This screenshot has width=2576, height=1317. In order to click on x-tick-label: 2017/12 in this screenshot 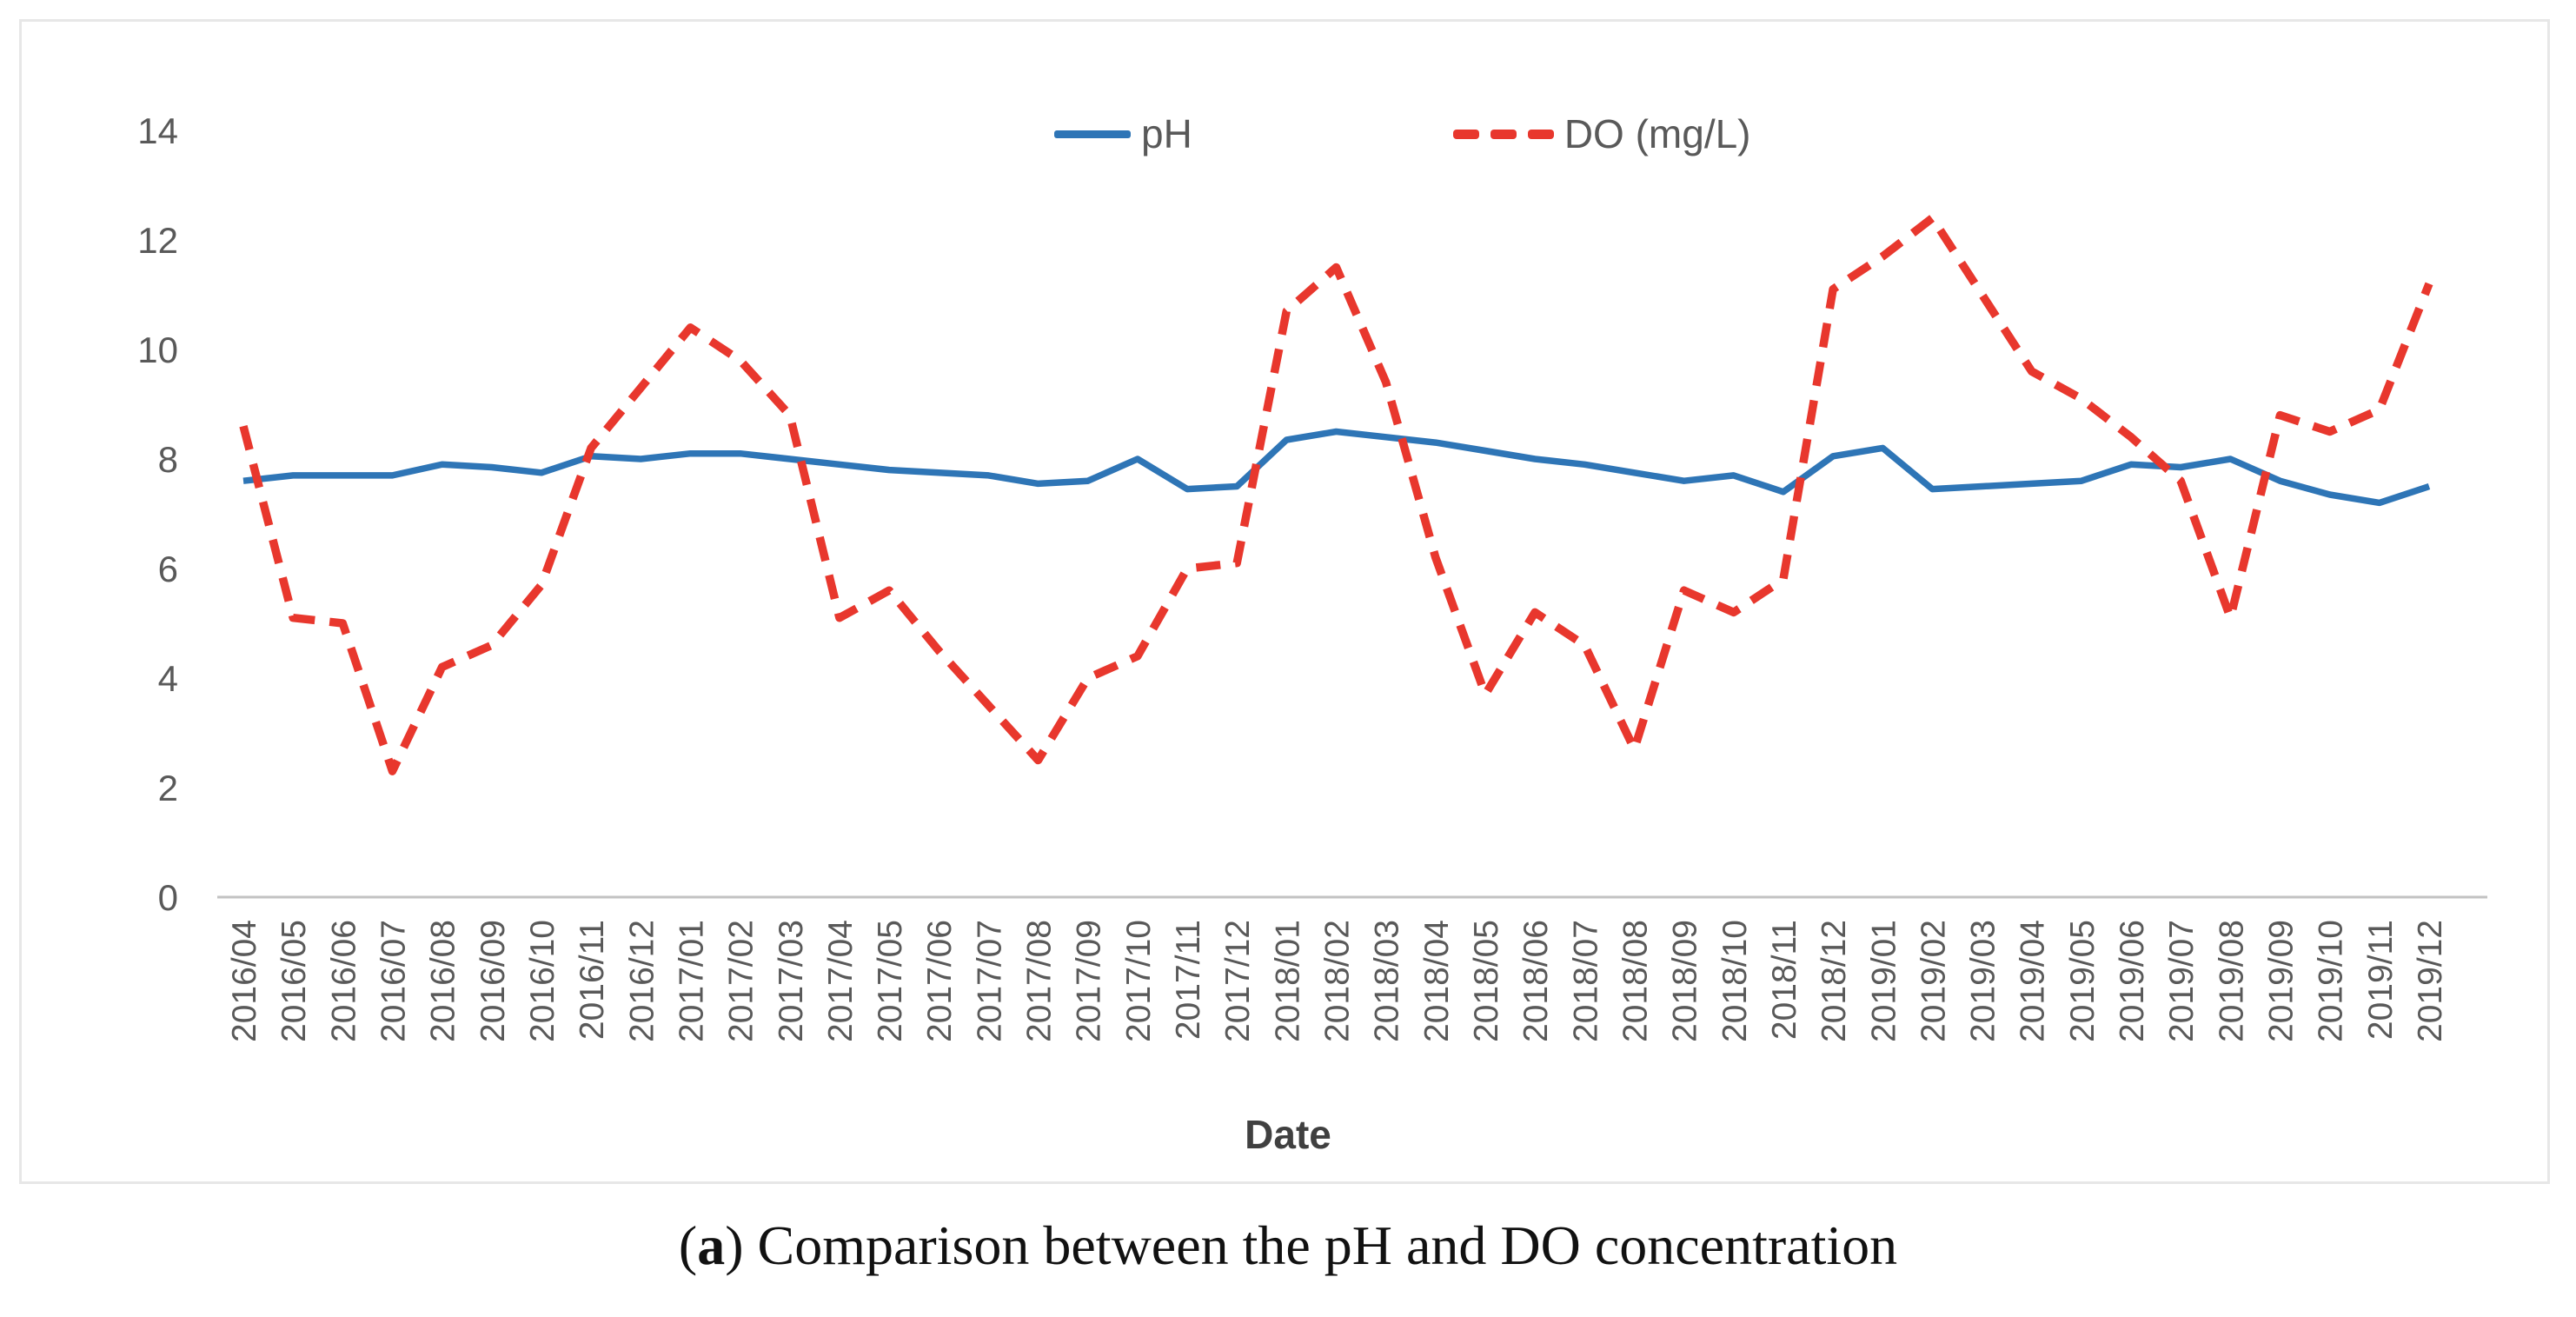, I will do `click(1238, 981)`.